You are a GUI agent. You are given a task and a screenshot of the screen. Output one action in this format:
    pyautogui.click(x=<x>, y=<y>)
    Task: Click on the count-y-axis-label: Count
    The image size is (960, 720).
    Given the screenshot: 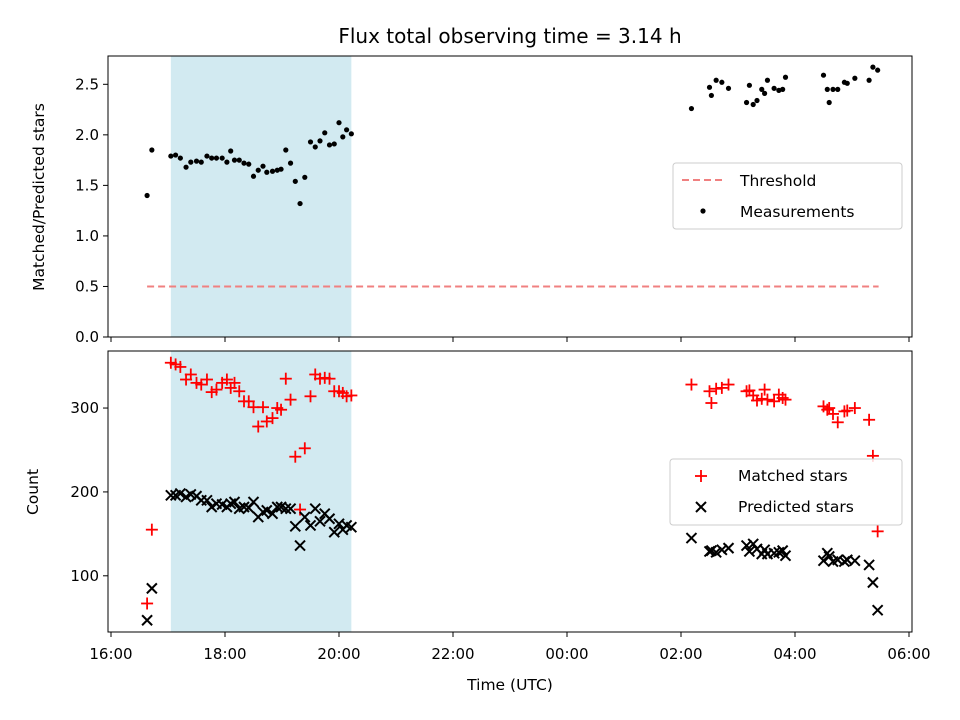 What is the action you would take?
    pyautogui.click(x=33, y=492)
    